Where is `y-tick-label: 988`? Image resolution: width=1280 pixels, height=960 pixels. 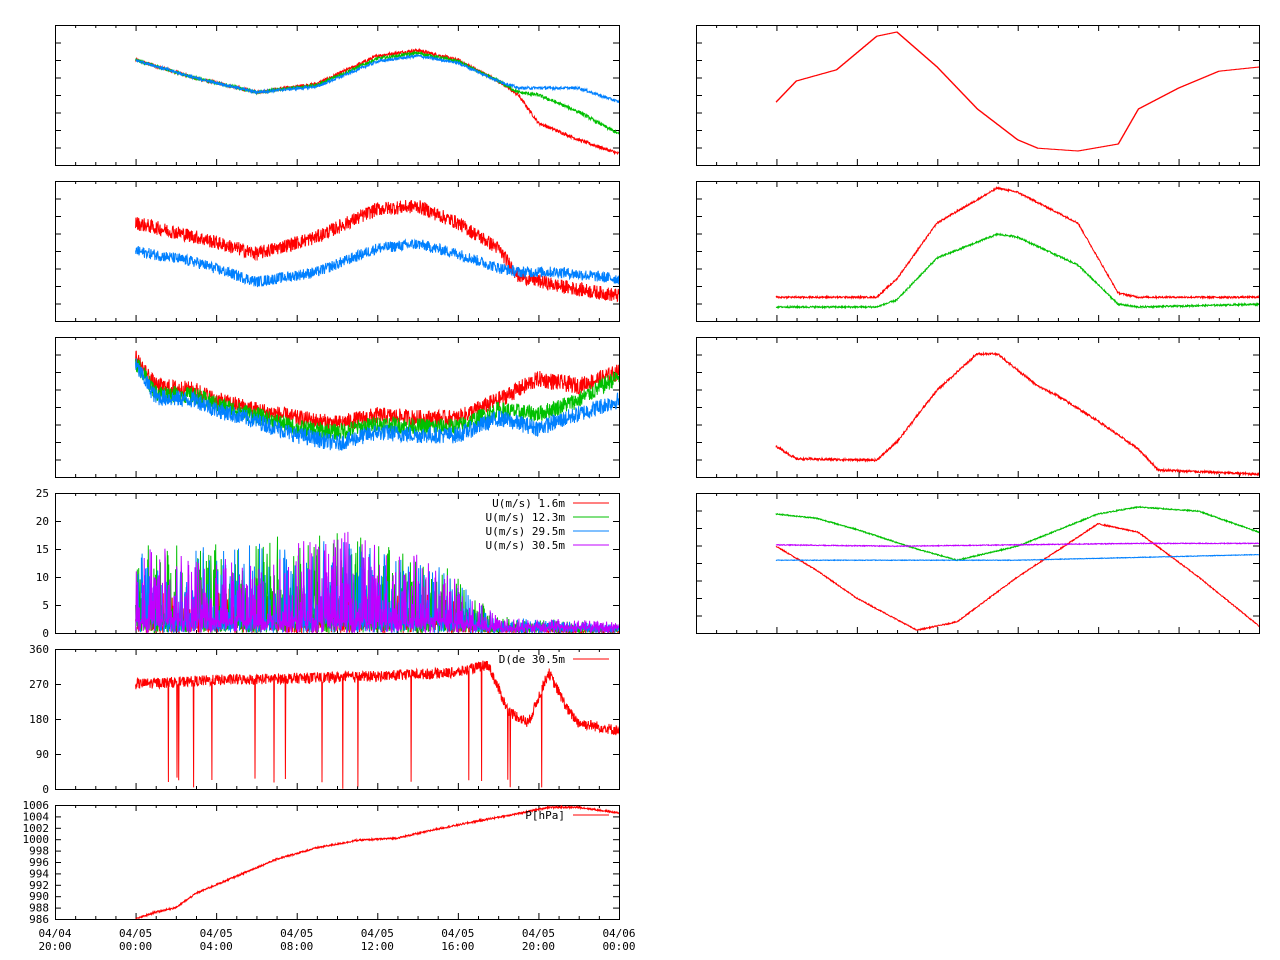
y-tick-label: 988 is located at coordinates (39, 908).